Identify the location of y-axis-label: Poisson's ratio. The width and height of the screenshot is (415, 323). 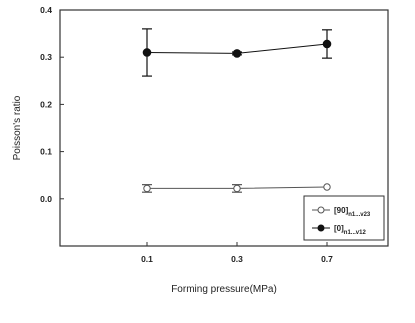
(17, 127).